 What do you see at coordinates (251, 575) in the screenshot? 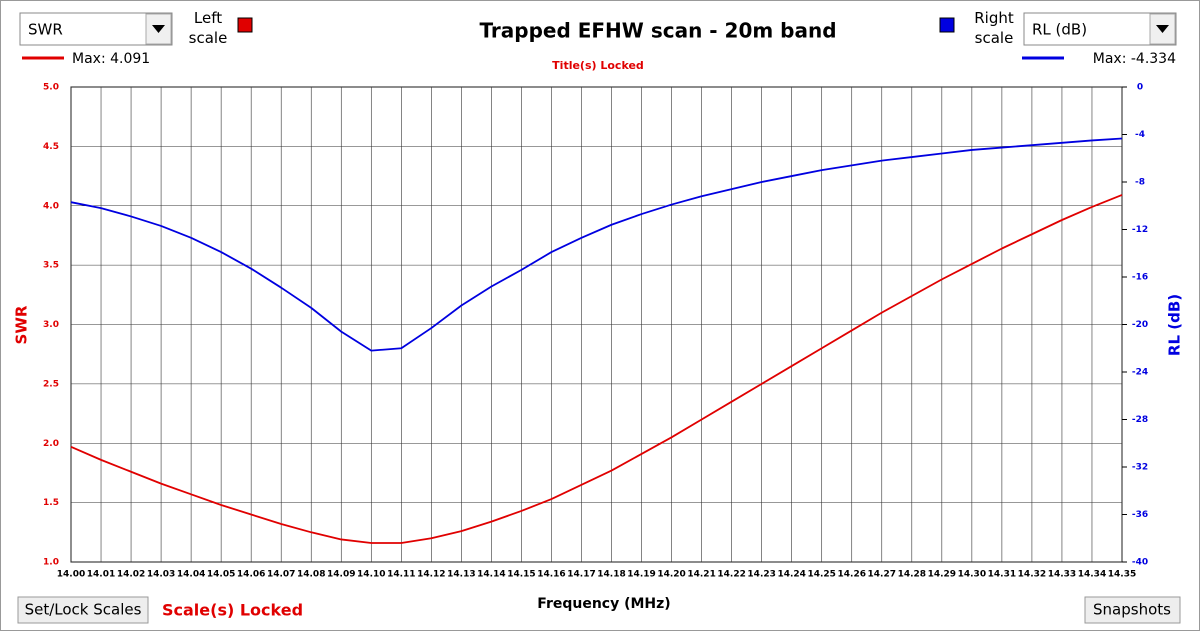
I see `x-tick-label: 14.06` at bounding box center [251, 575].